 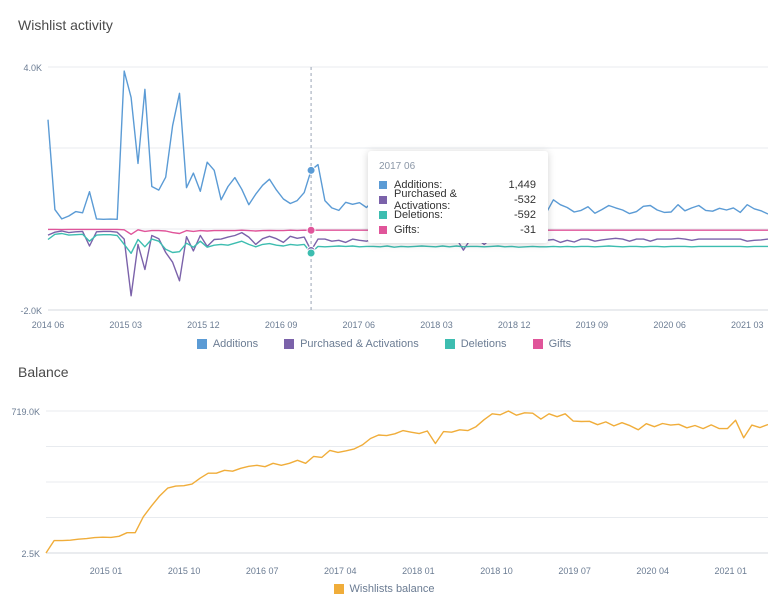 I want to click on x-tick-label: 2017 04, so click(x=340, y=571).